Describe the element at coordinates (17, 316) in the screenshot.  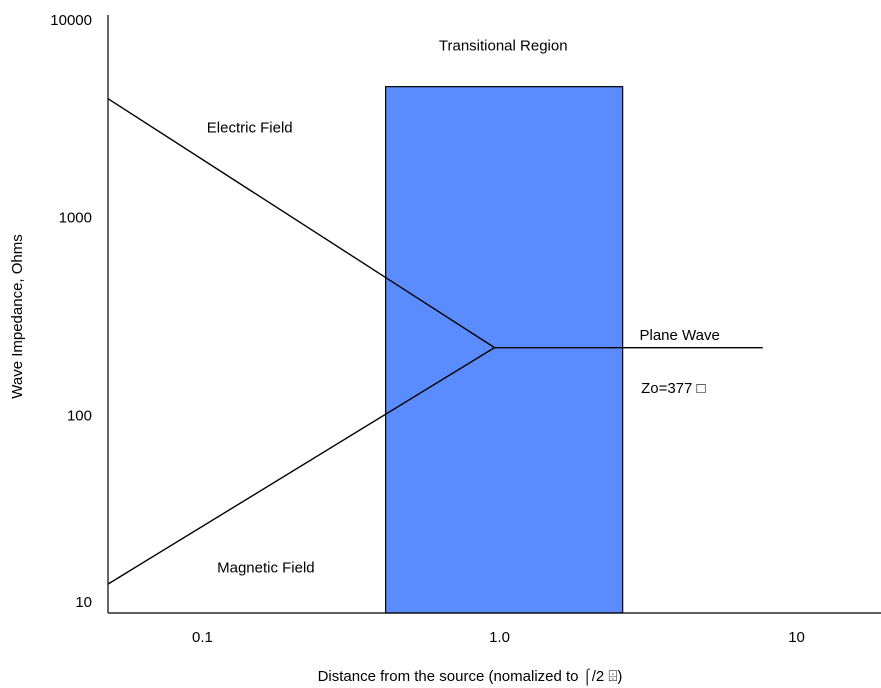
I see `y-axis-label: Wave Impedance, Ohms` at that location.